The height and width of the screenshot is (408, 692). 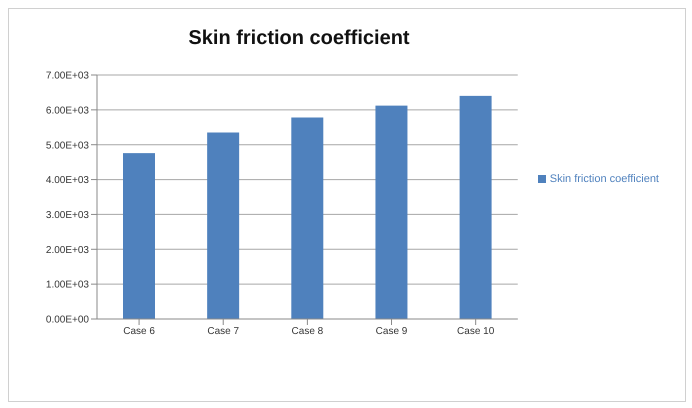 What do you see at coordinates (68, 180) in the screenshot?
I see `y-tick-label: 4.00E+03` at bounding box center [68, 180].